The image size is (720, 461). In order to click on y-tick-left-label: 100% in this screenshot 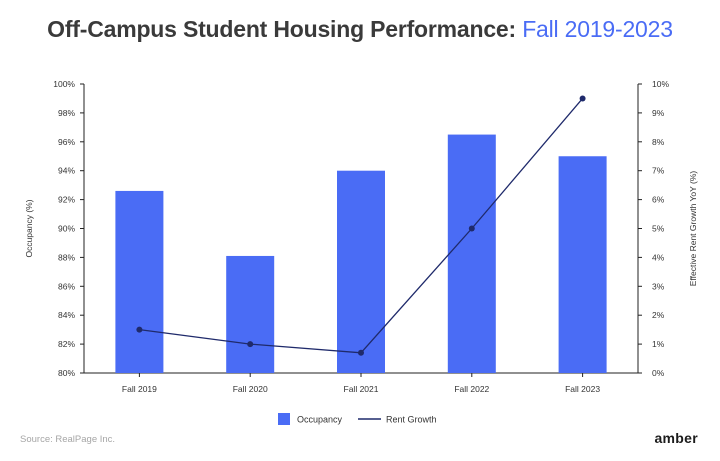, I will do `click(64, 84)`.